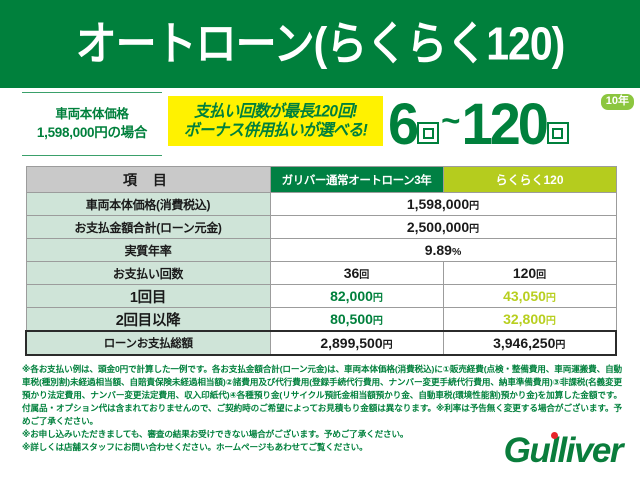  What do you see at coordinates (148, 273) in the screenshot?
I see `row-label: お支払い回数` at bounding box center [148, 273].